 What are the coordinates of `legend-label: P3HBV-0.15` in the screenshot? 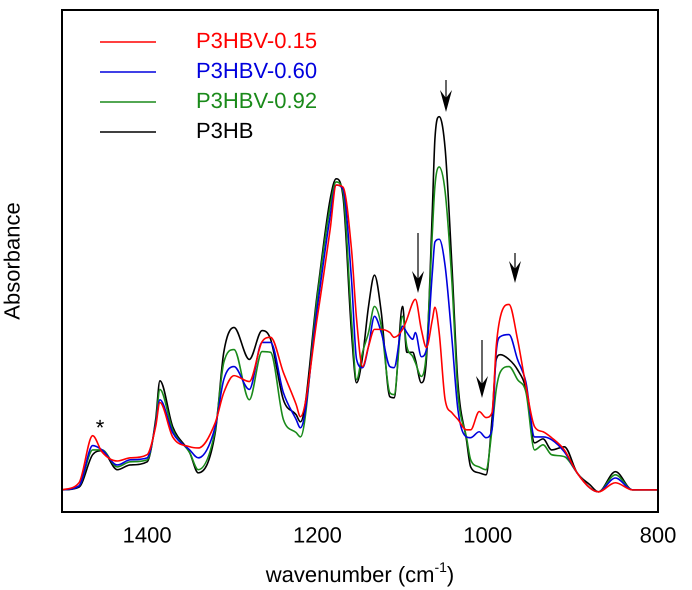 It's located at (257, 41).